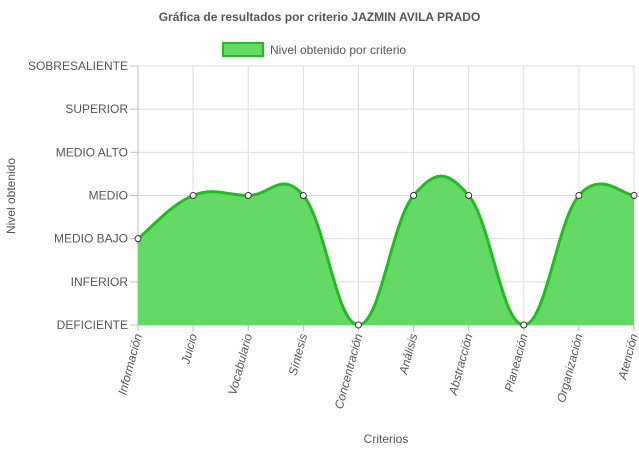  What do you see at coordinates (461, 364) in the screenshot?
I see `x-tick-label: Abstracción` at bounding box center [461, 364].